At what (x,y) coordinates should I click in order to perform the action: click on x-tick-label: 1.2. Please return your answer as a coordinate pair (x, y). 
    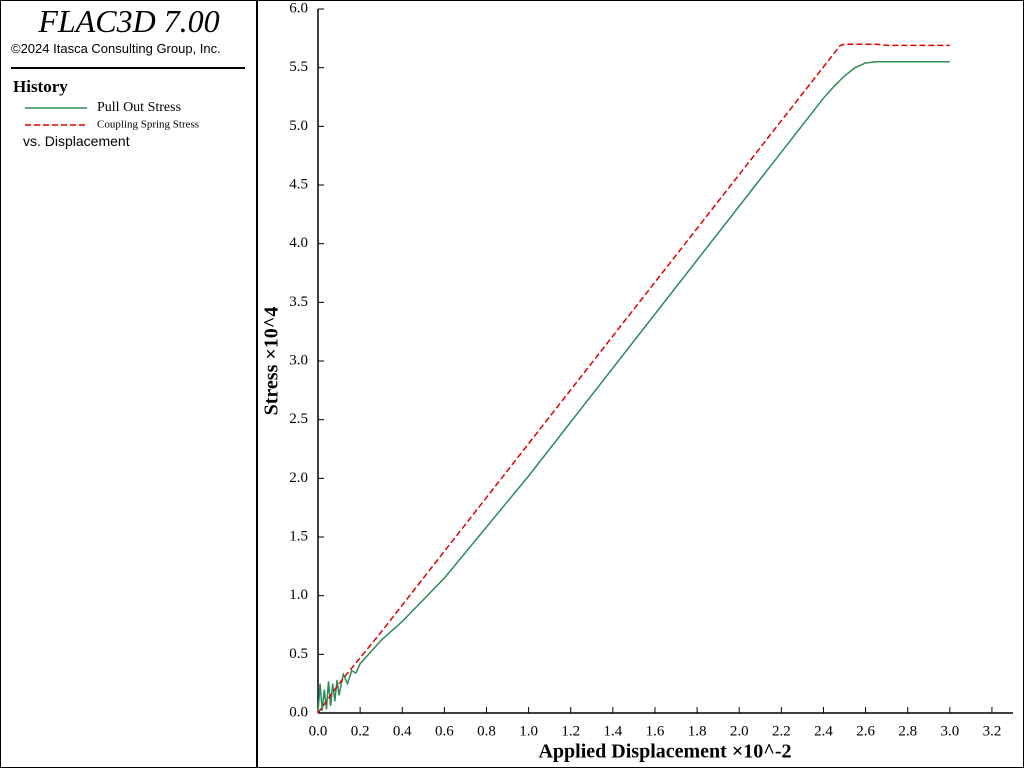
    Looking at the image, I should click on (570, 731).